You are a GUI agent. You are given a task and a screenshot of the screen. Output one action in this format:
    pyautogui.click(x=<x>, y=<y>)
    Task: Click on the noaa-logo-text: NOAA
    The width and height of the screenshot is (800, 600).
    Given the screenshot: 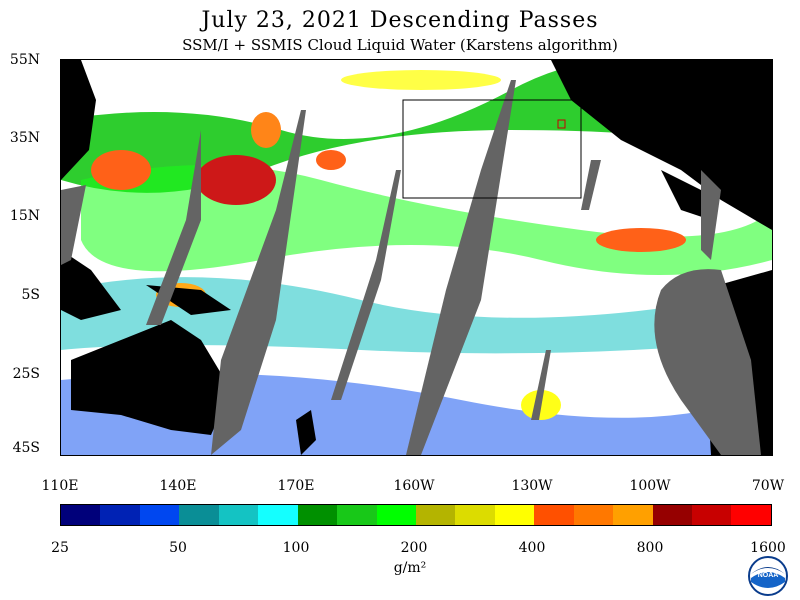 What is the action you would take?
    pyautogui.click(x=768, y=575)
    